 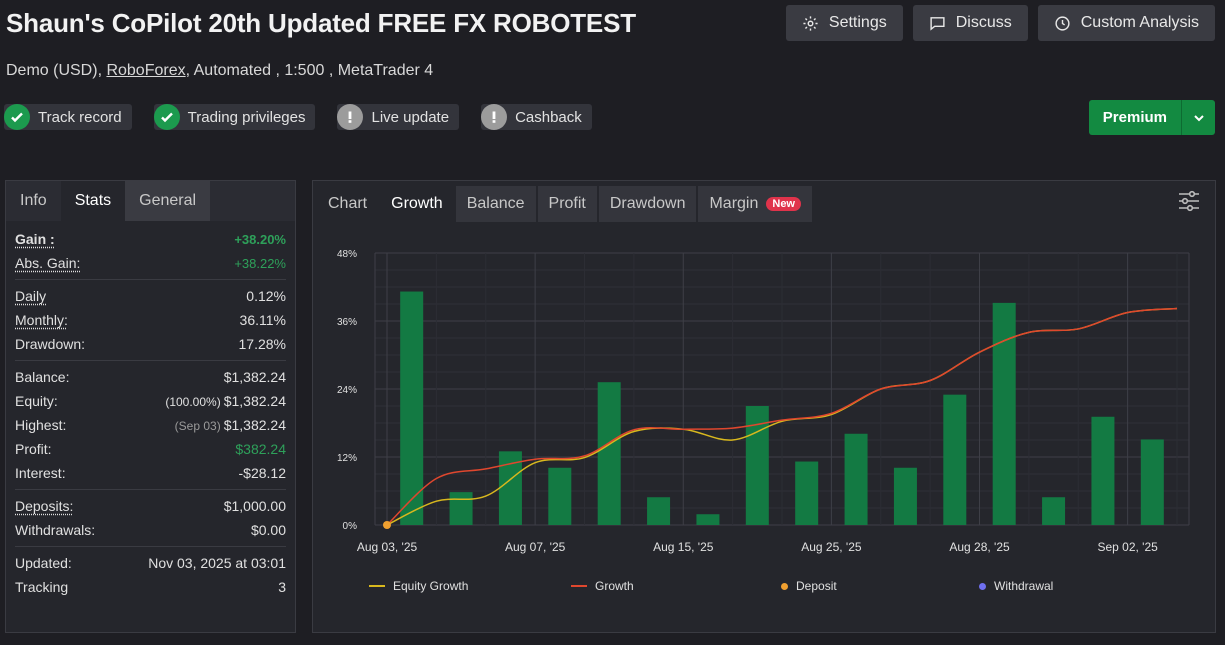 I want to click on badge-cashback: Cashback, so click(x=536, y=117).